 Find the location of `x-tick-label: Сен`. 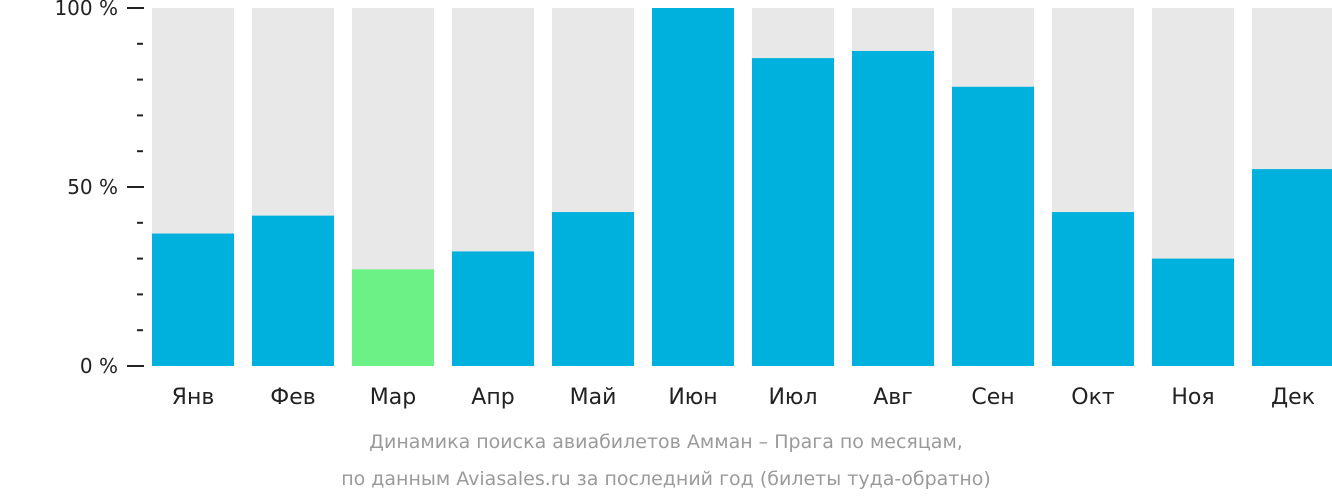

x-tick-label: Сен is located at coordinates (992, 397).